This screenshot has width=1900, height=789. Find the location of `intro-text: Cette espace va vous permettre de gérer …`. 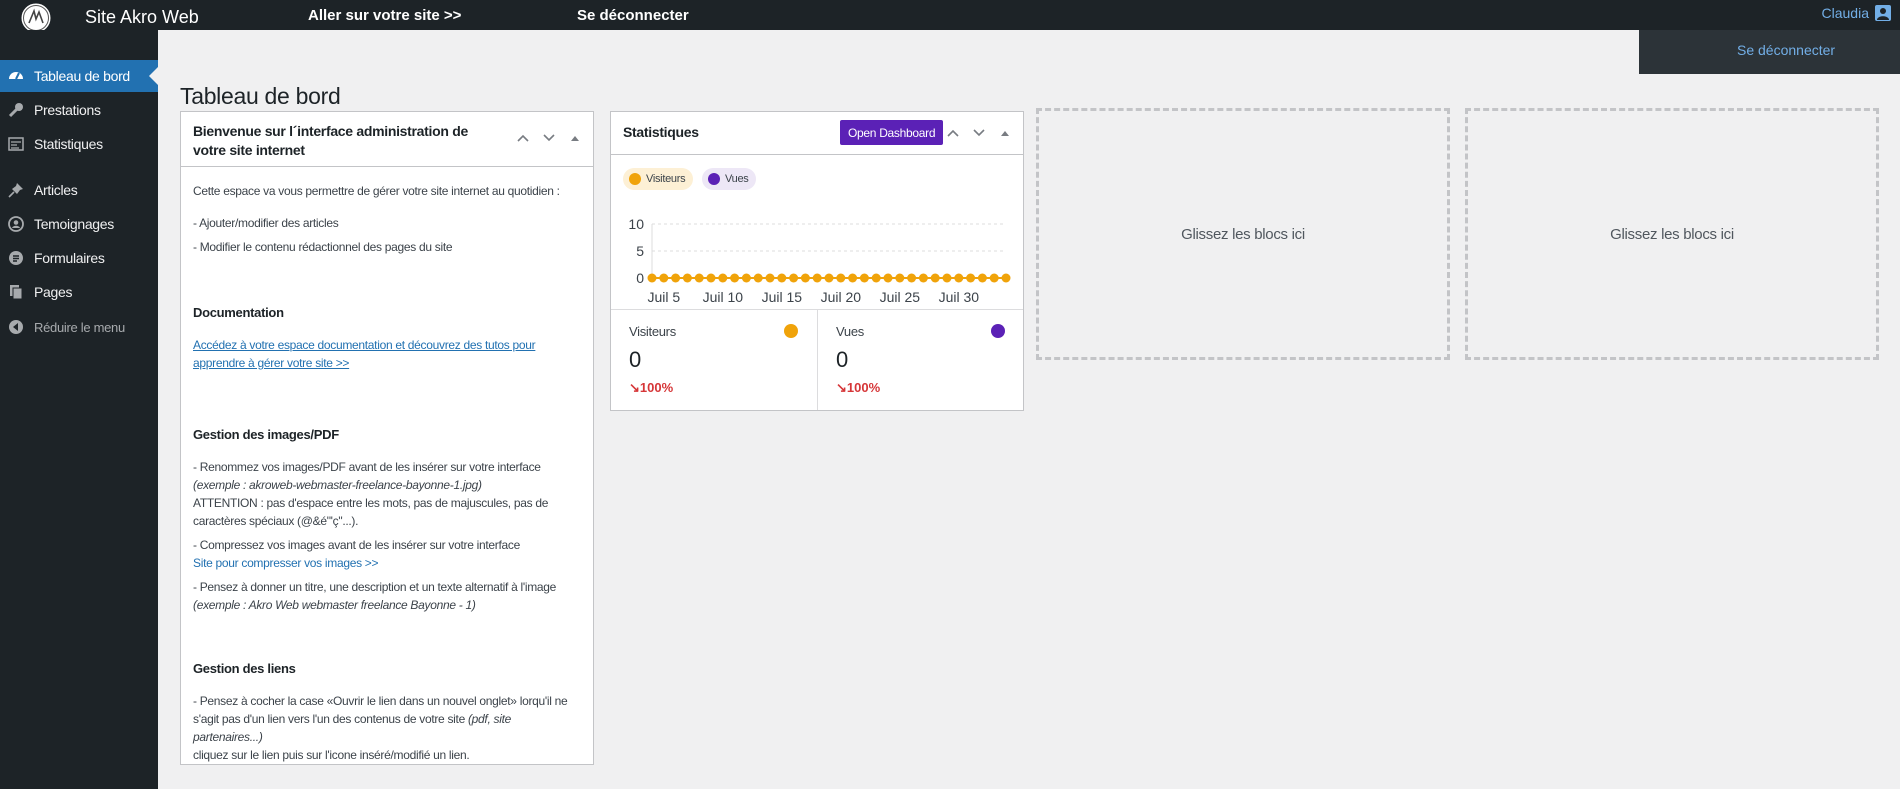

intro-text: Cette espace va vous permettre de gérer … is located at coordinates (376, 191).